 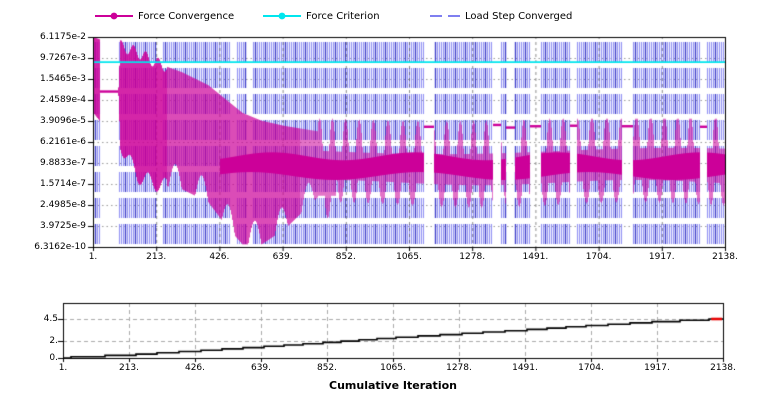 What do you see at coordinates (129, 368) in the screenshot?
I see `bottom-x-tick-label: 213.` at bounding box center [129, 368].